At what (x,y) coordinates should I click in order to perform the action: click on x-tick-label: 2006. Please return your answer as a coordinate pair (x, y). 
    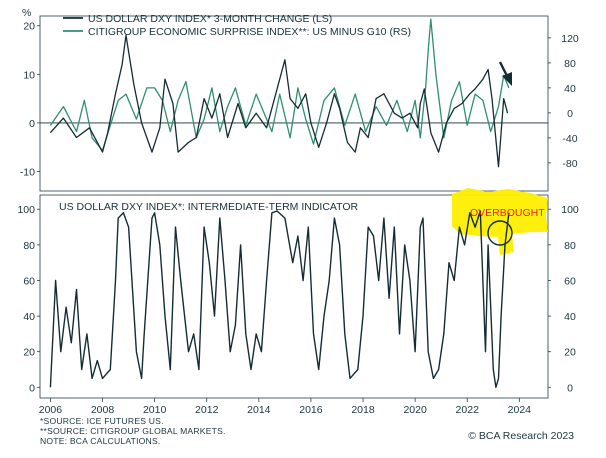
    Looking at the image, I should click on (51, 410).